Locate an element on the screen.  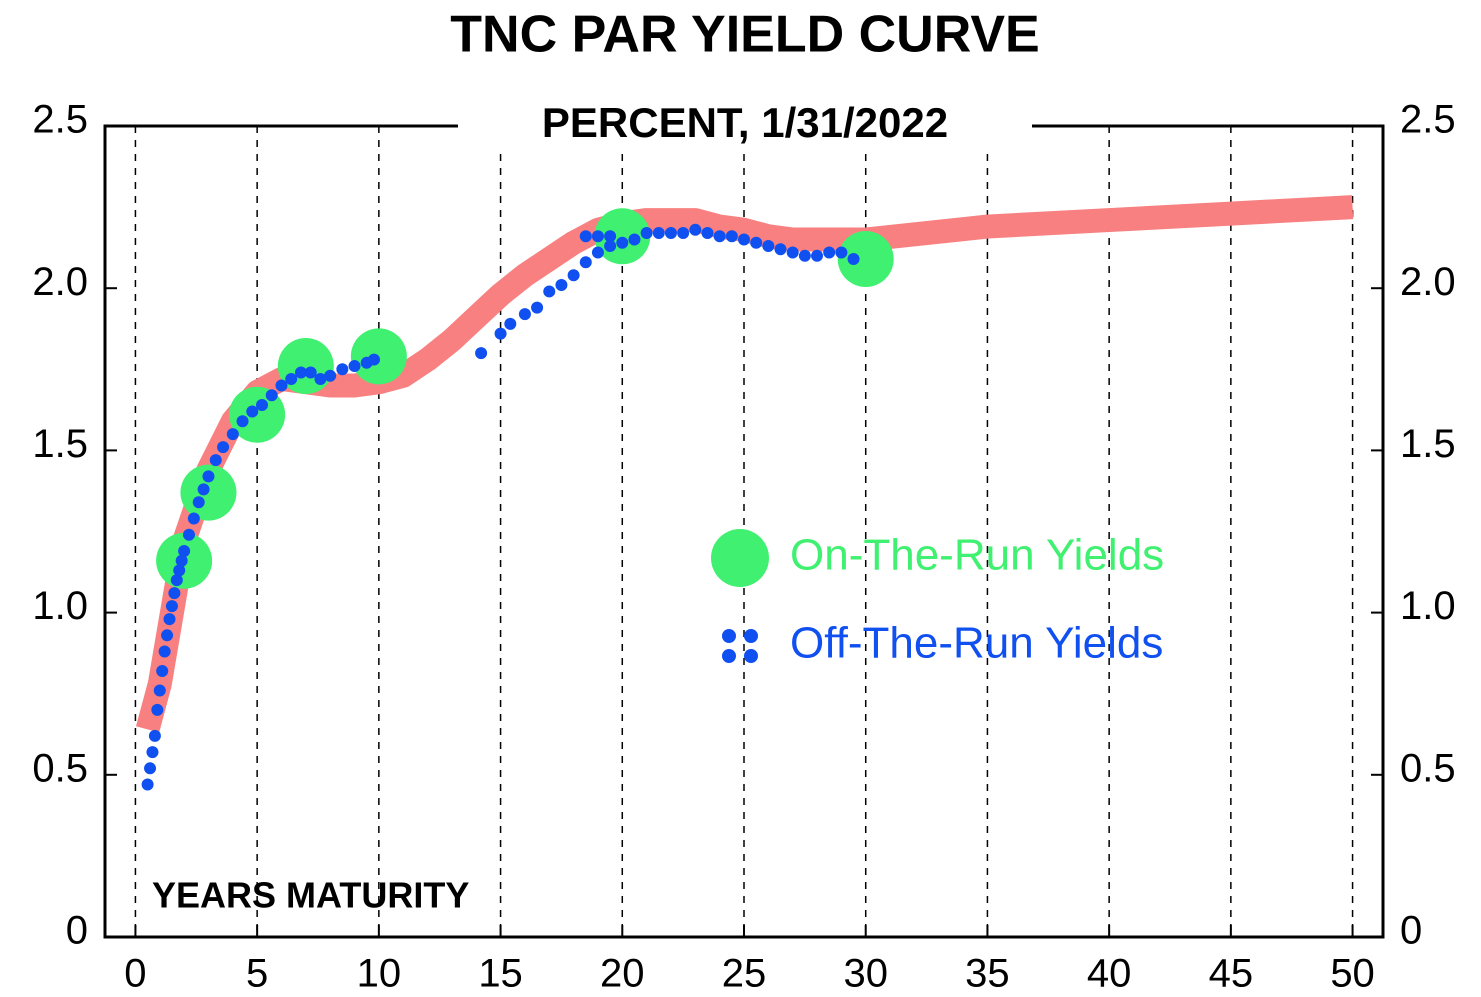
x-tick-label: 10 is located at coordinates (379, 974).